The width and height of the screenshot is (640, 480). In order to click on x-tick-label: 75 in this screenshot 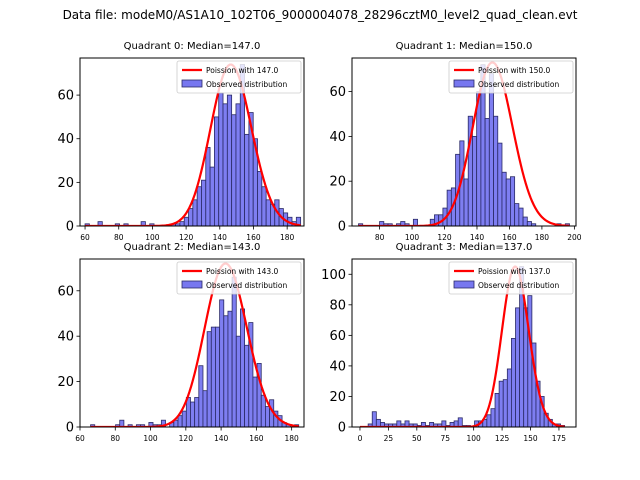, I will do `click(445, 438)`.